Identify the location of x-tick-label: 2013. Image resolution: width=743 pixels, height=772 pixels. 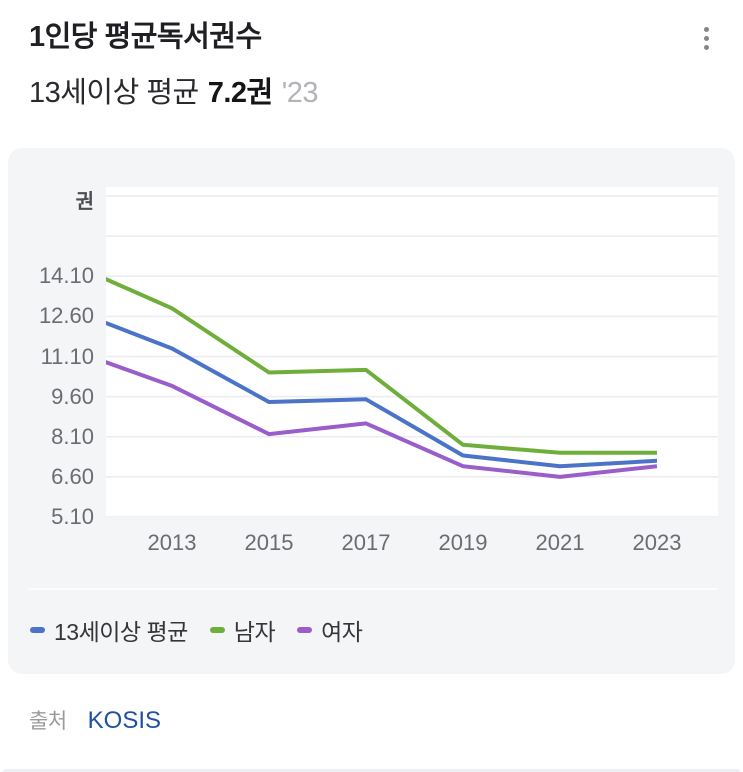
(172, 542).